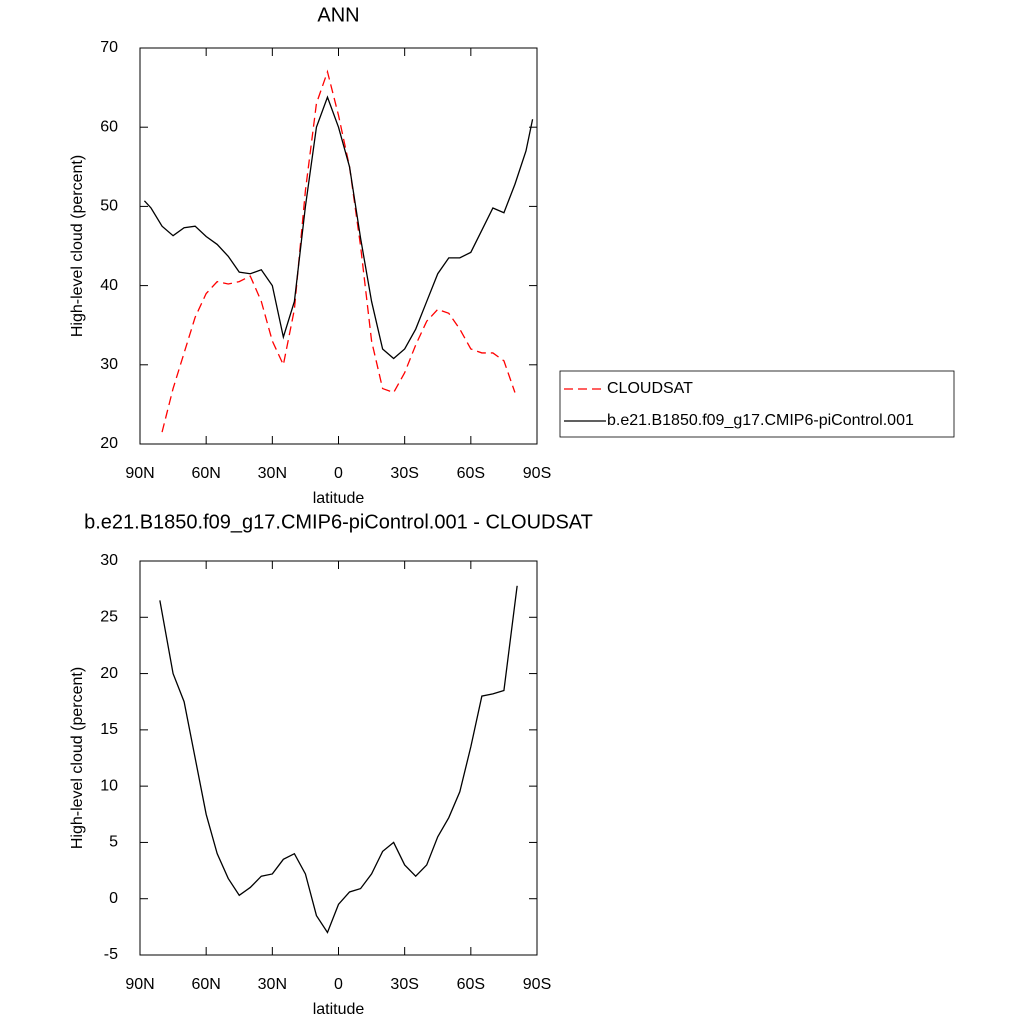 The image size is (1024, 1024). What do you see at coordinates (760, 420) in the screenshot?
I see `legend-label: b.e21.B1850.f09_g17.CMIP6-piControl.001` at bounding box center [760, 420].